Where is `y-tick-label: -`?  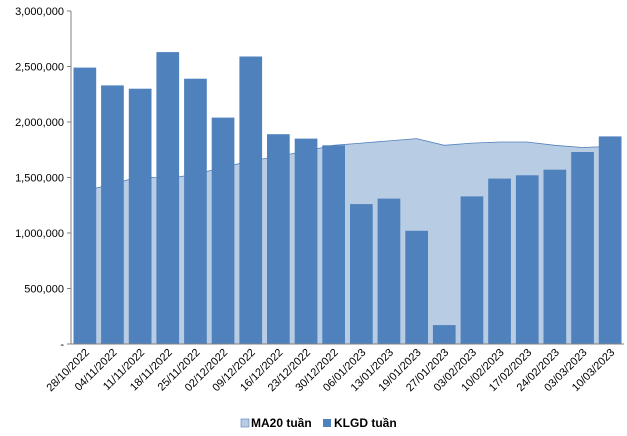 y-tick-label: - is located at coordinates (62, 345).